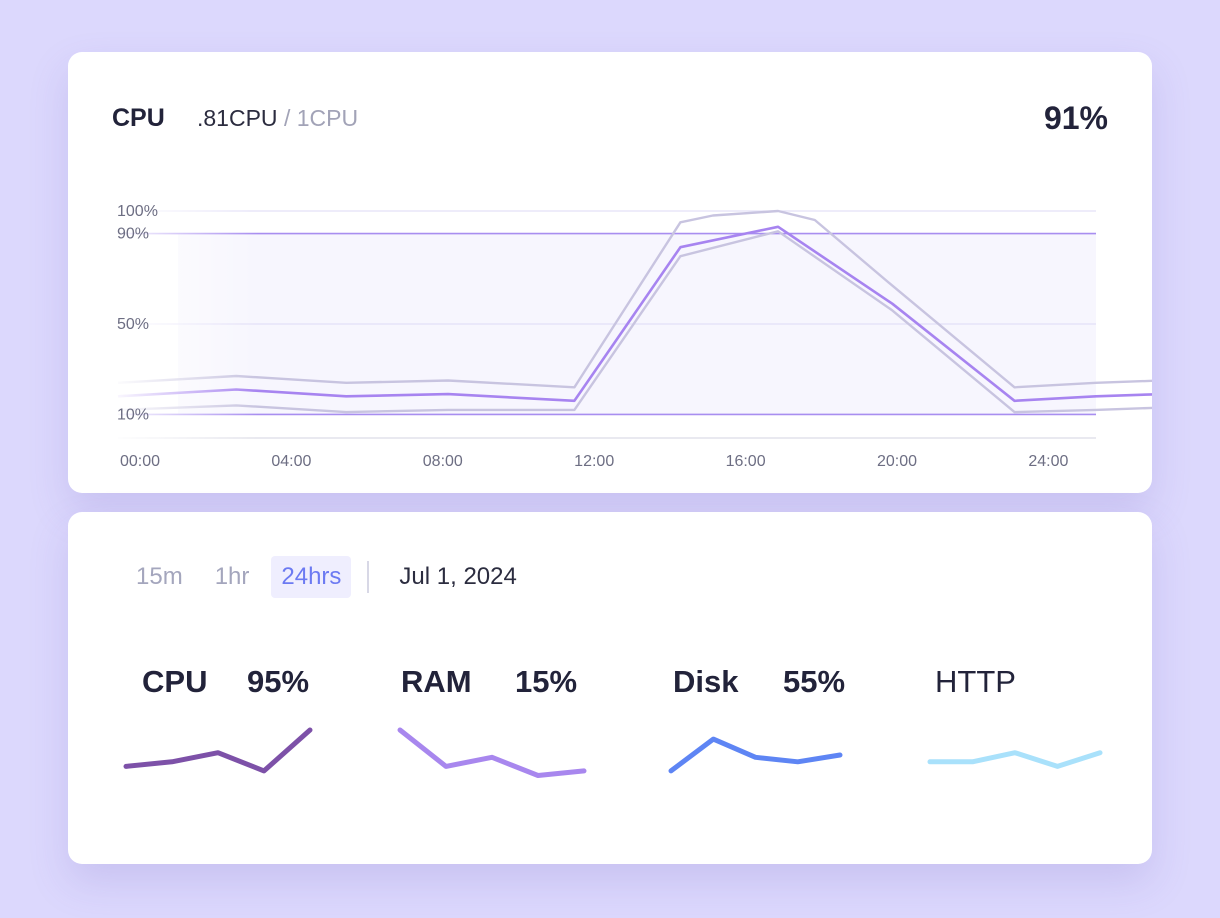 The width and height of the screenshot is (1220, 918). Describe the element at coordinates (759, 682) in the screenshot. I see `metric-disk: Disk 55%` at that location.